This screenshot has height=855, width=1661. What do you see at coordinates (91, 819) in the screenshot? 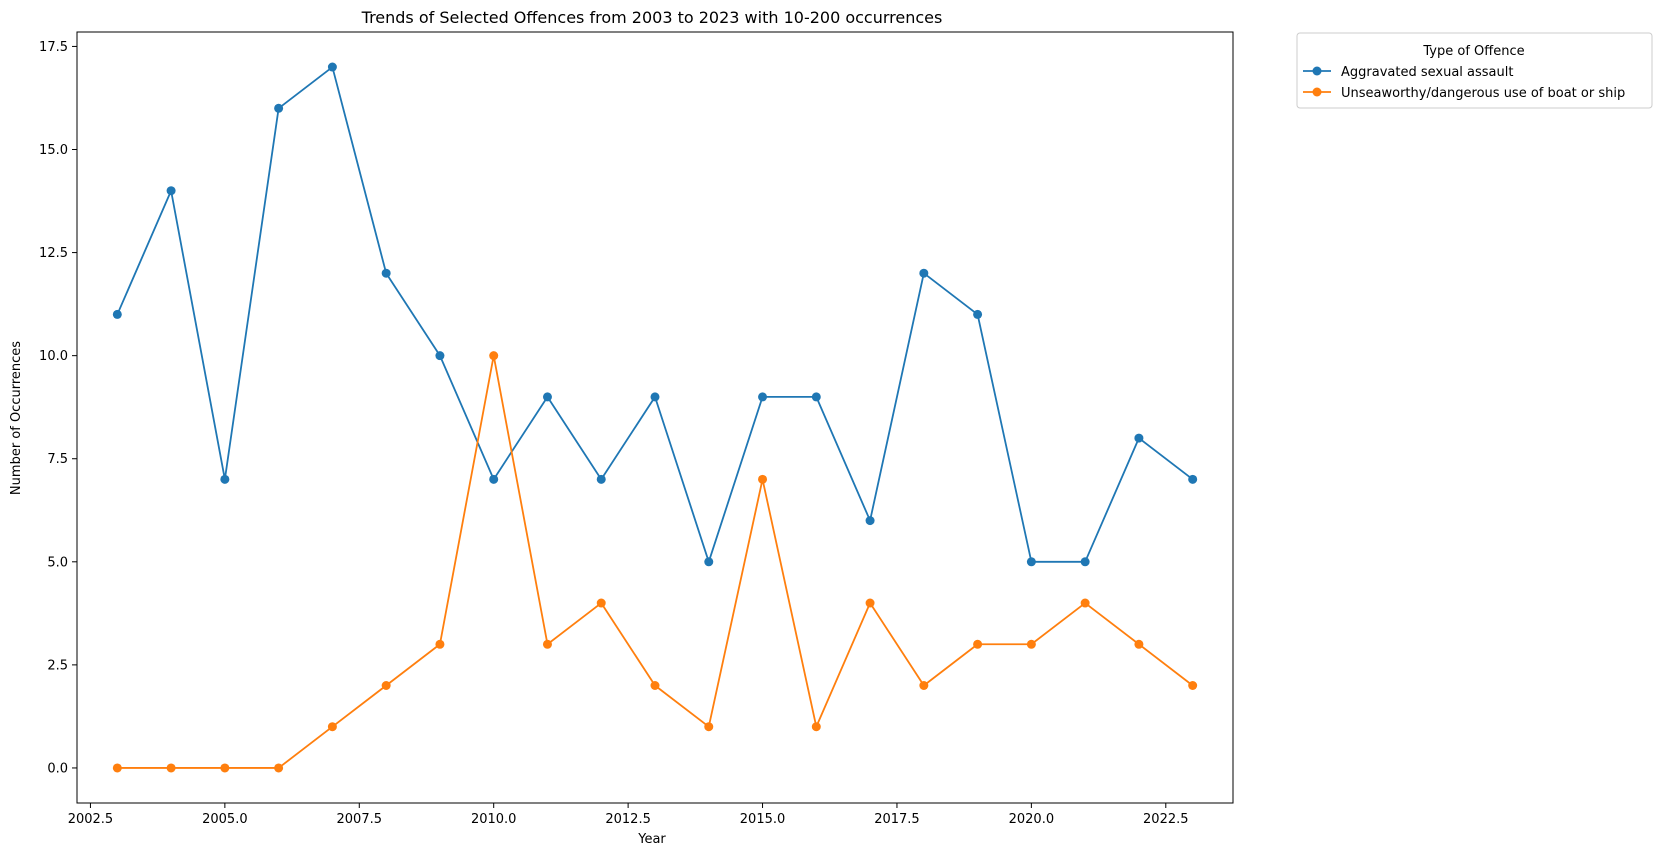
I see `x-tick-label: 2002.5` at bounding box center [91, 819].